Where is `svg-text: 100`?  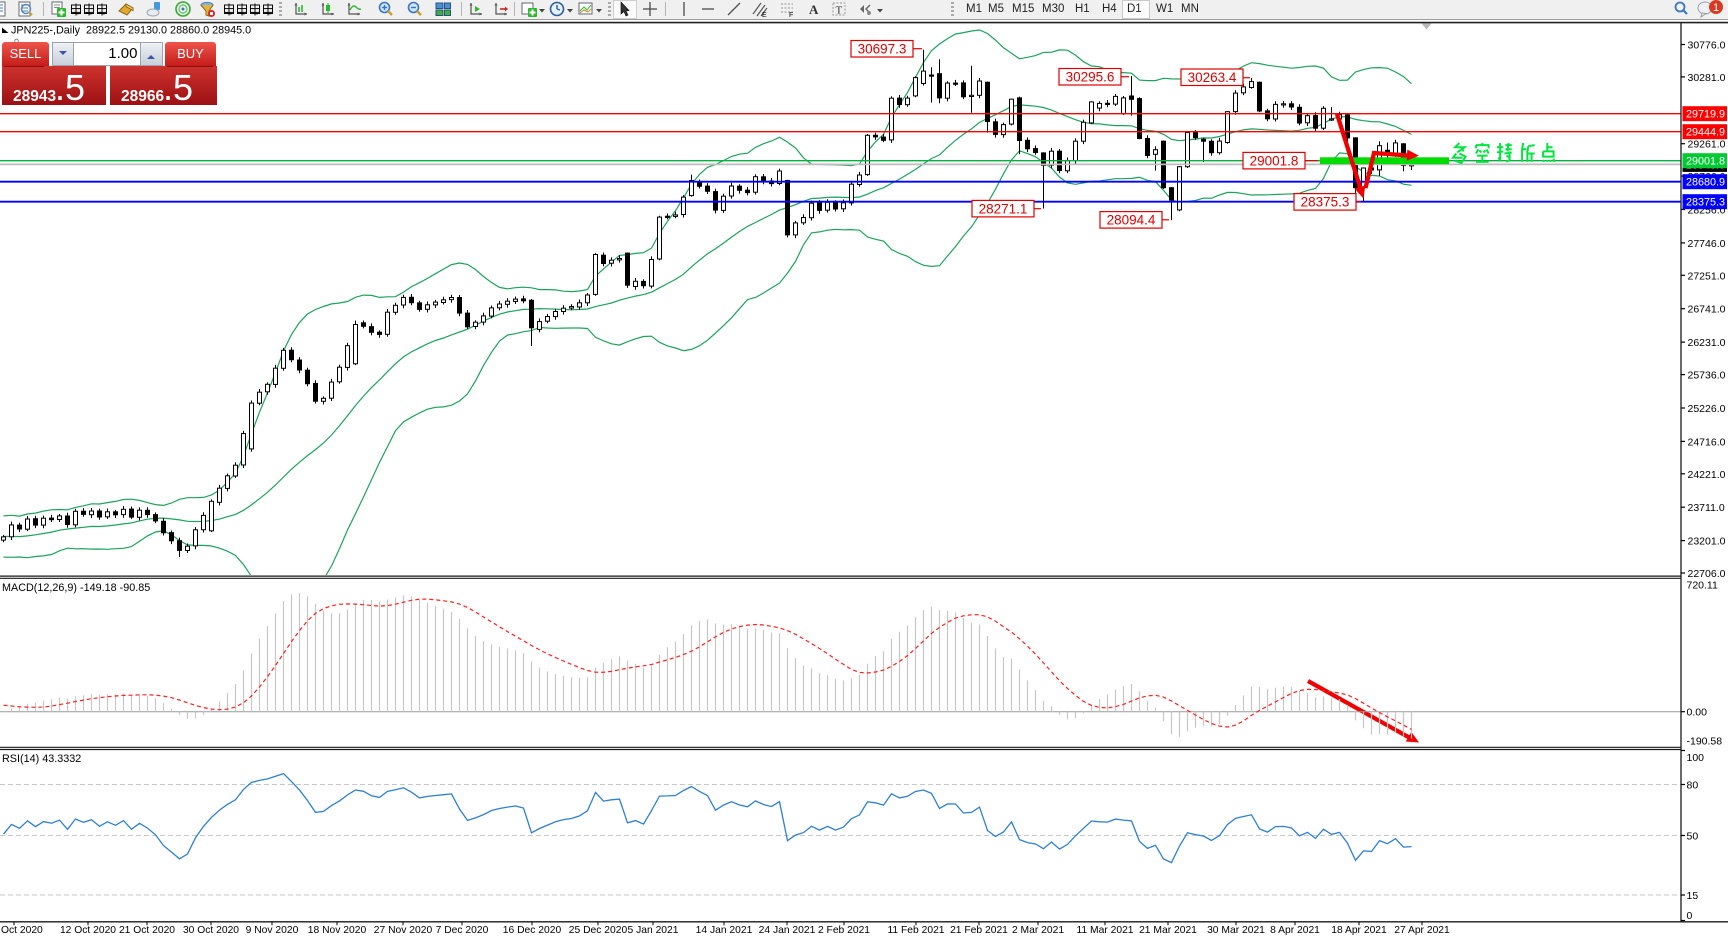 svg-text: 100 is located at coordinates (1696, 758).